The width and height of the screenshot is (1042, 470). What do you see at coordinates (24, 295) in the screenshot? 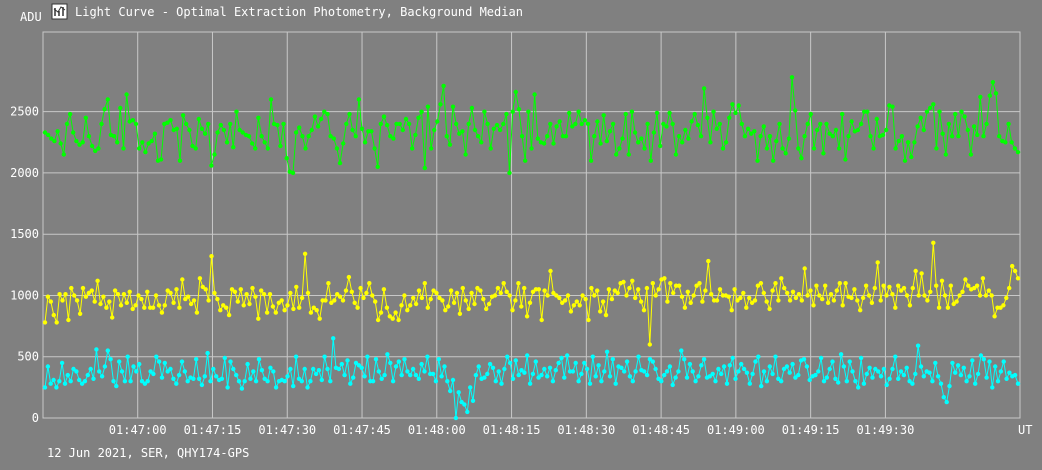
I see `y-tick-label: 1000` at bounding box center [24, 295].